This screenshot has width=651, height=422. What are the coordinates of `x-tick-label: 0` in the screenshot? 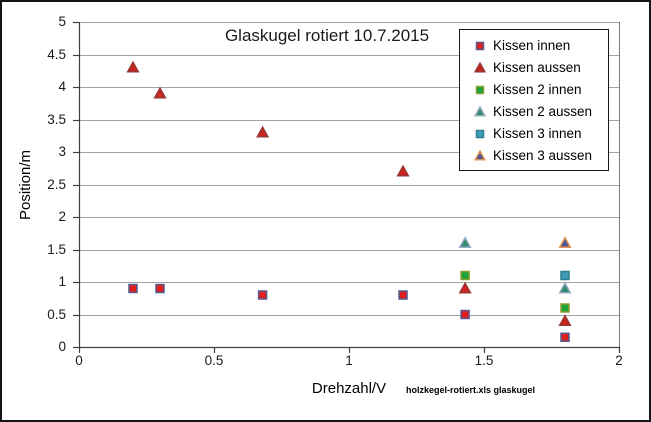 It's located at (79, 360).